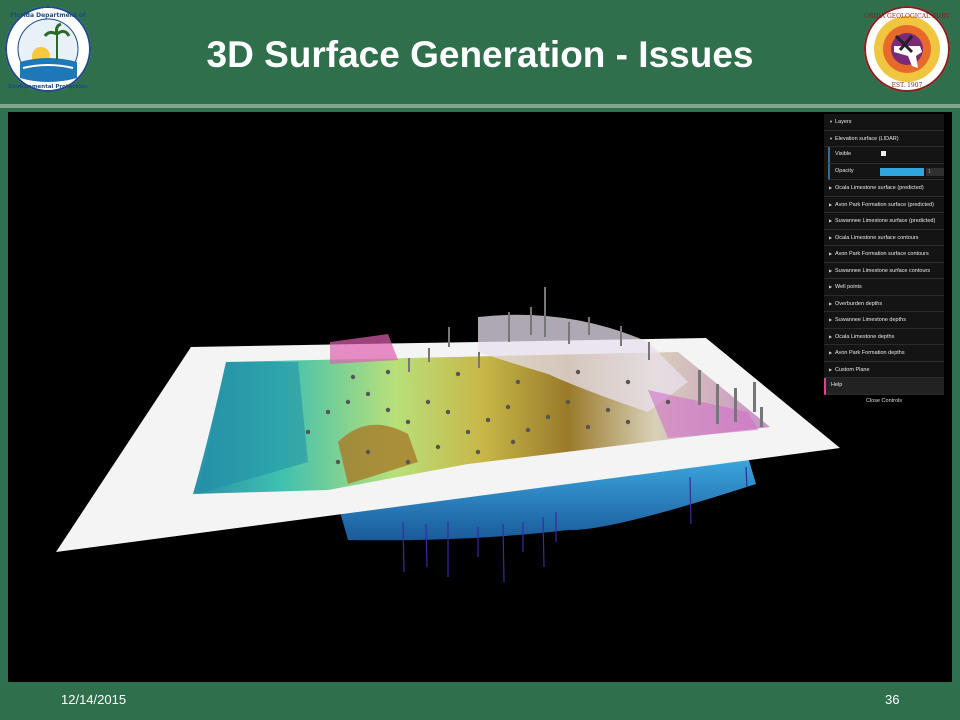 The width and height of the screenshot is (960, 720). Describe the element at coordinates (902, 171) in the screenshot. I see `opacity-slider` at that location.